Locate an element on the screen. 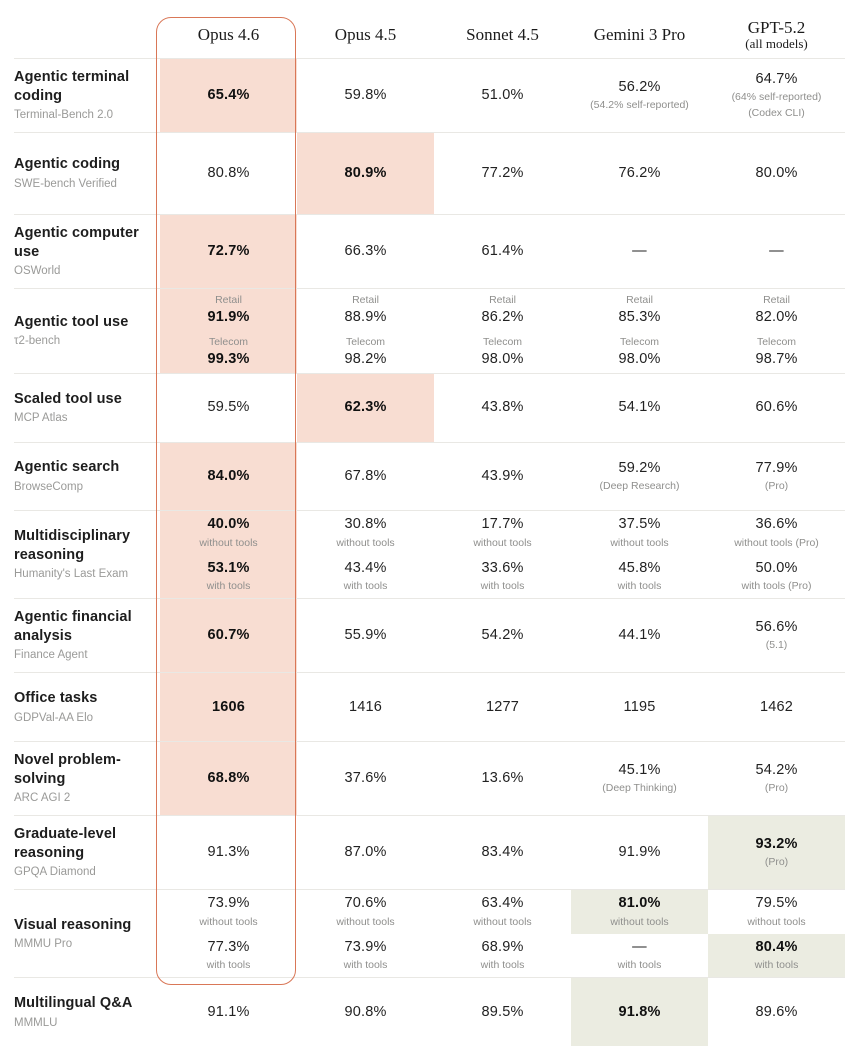 This screenshot has width=858, height=1046. score-value: 90.8% is located at coordinates (365, 1011).